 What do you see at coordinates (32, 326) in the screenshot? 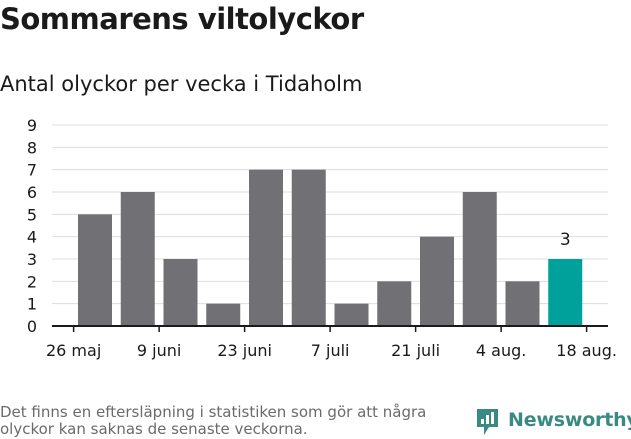
I see `y-tick-label: 0` at bounding box center [32, 326].